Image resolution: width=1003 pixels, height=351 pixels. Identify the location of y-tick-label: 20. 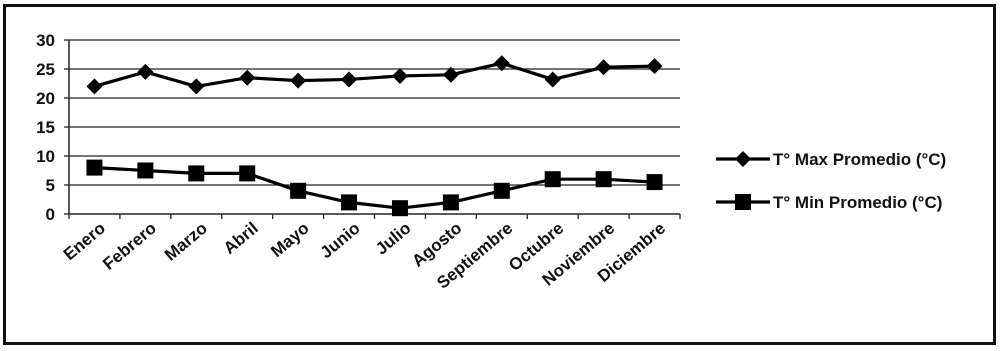
(45, 98).